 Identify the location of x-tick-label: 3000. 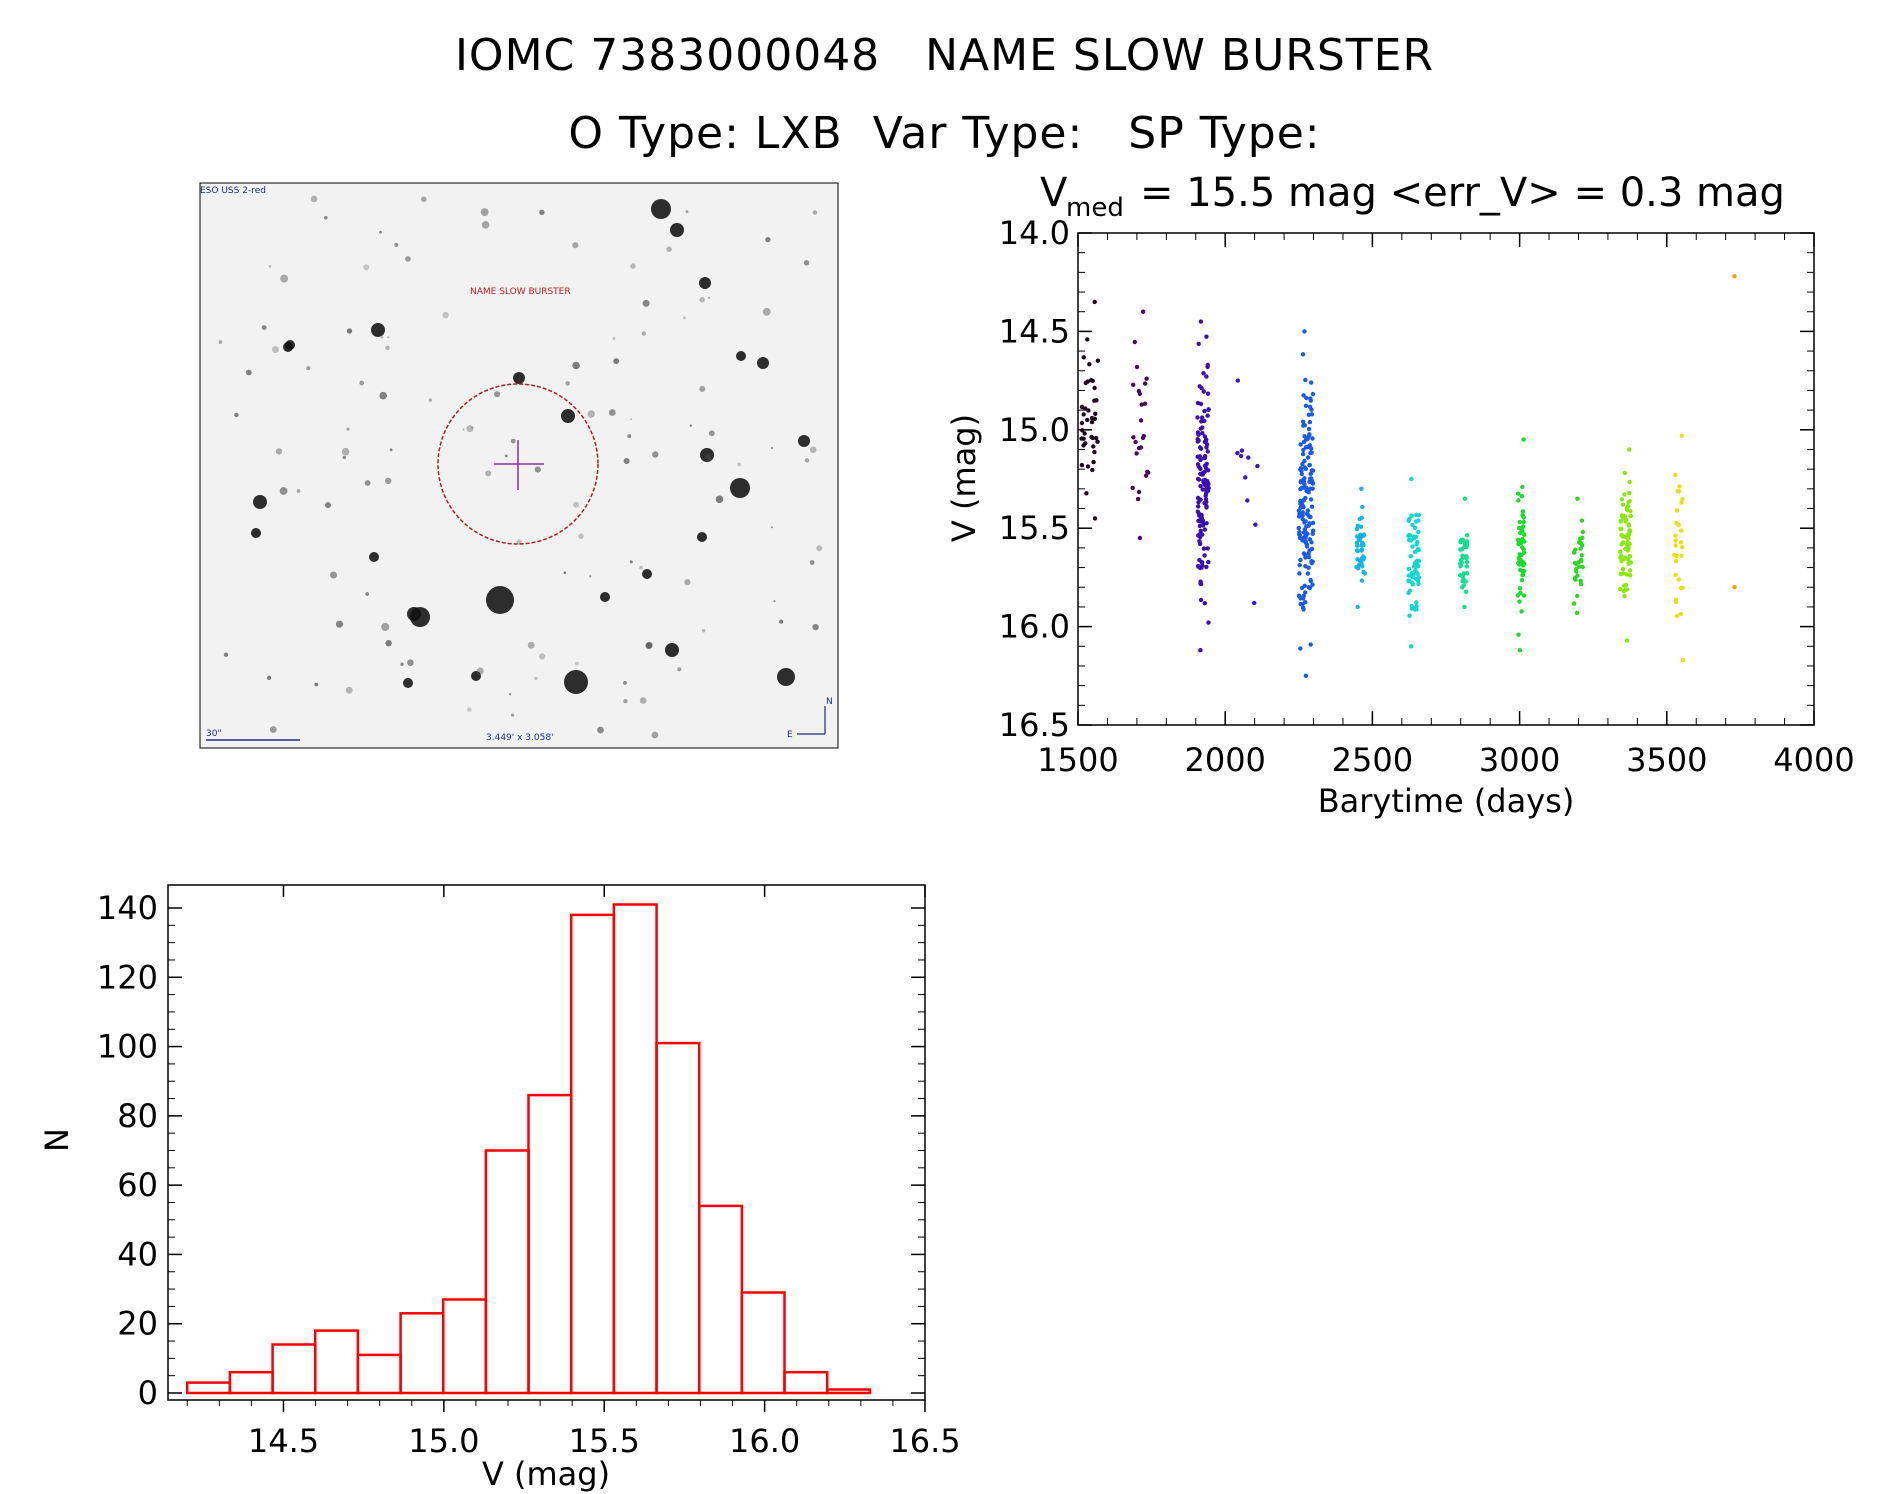
(1519, 760).